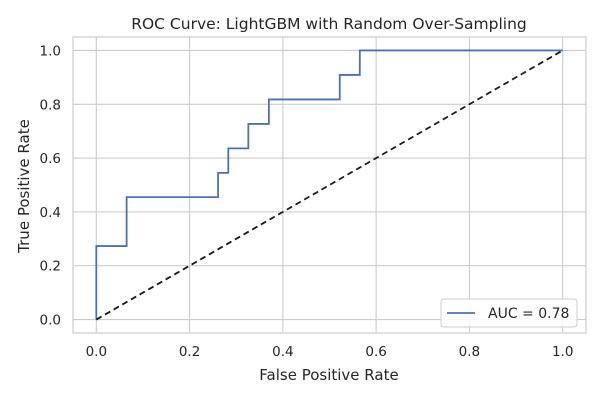  I want to click on legend: AUC = 0.78, so click(509, 313).